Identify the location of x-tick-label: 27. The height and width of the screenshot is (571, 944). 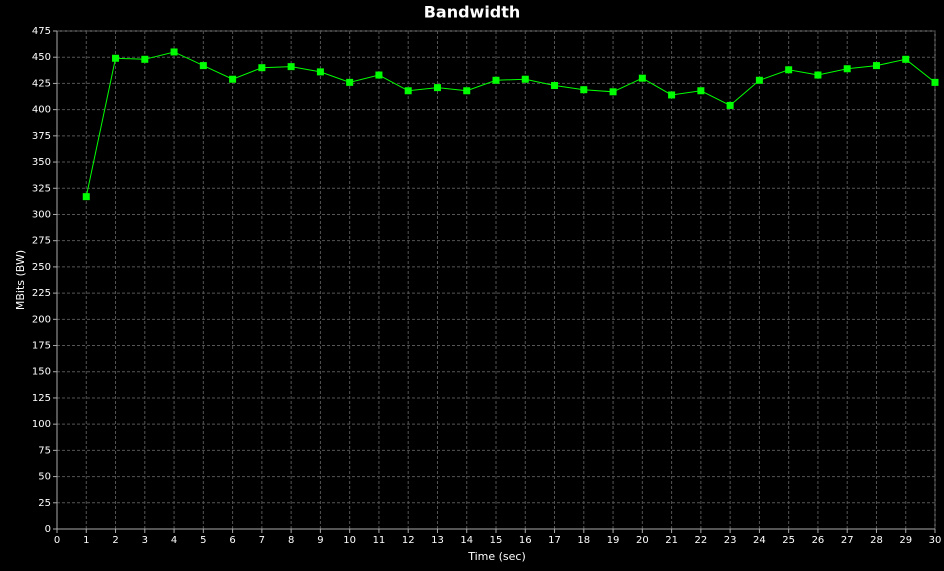
(847, 540).